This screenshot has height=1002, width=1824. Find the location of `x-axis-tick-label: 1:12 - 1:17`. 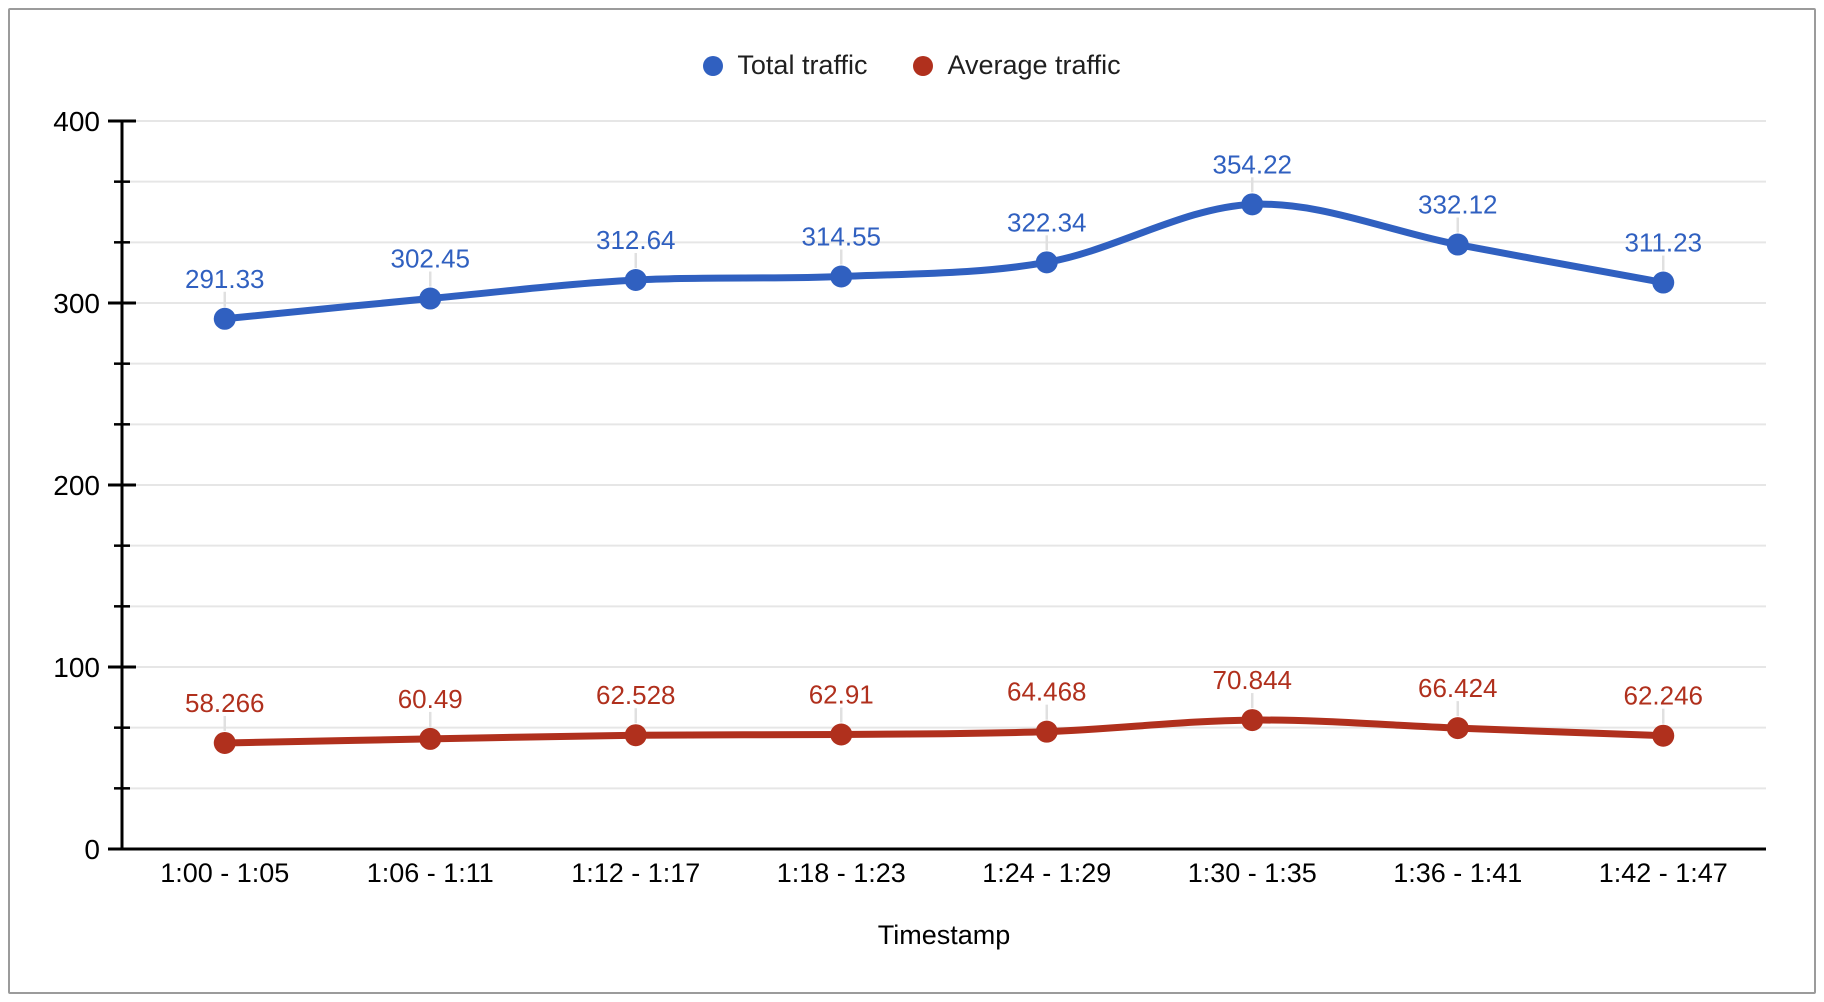

x-axis-tick-label: 1:12 - 1:17 is located at coordinates (635, 873).